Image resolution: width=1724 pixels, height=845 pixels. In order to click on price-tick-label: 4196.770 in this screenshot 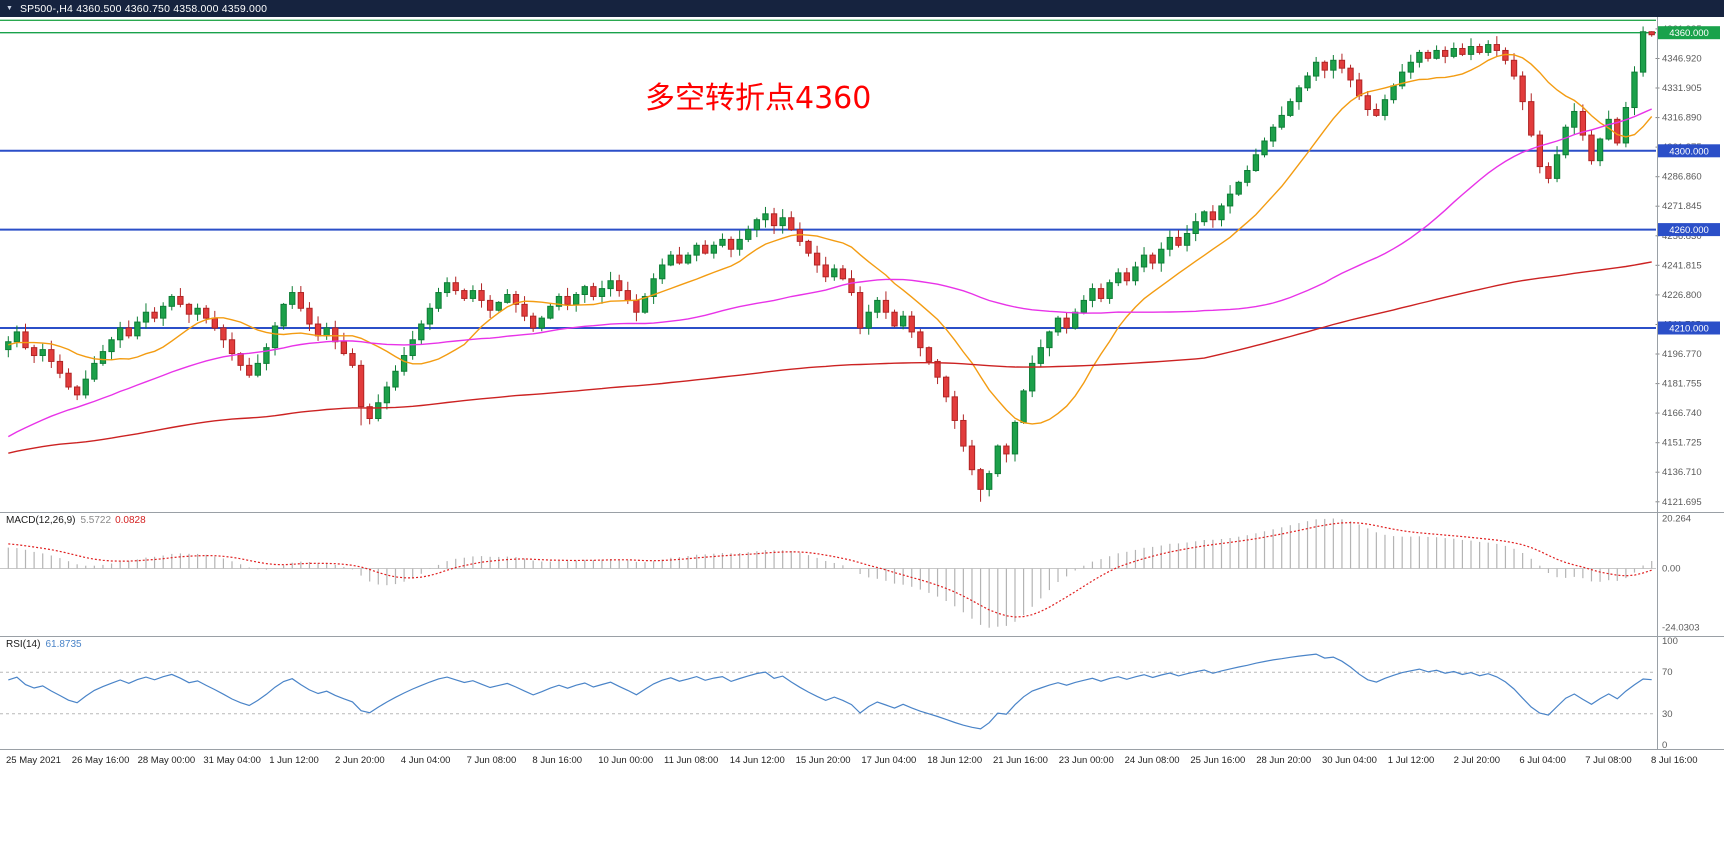, I will do `click(1682, 354)`.